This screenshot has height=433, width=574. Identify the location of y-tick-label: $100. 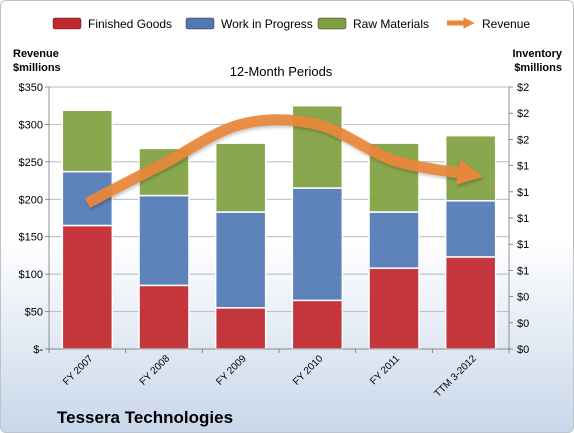
(31, 275).